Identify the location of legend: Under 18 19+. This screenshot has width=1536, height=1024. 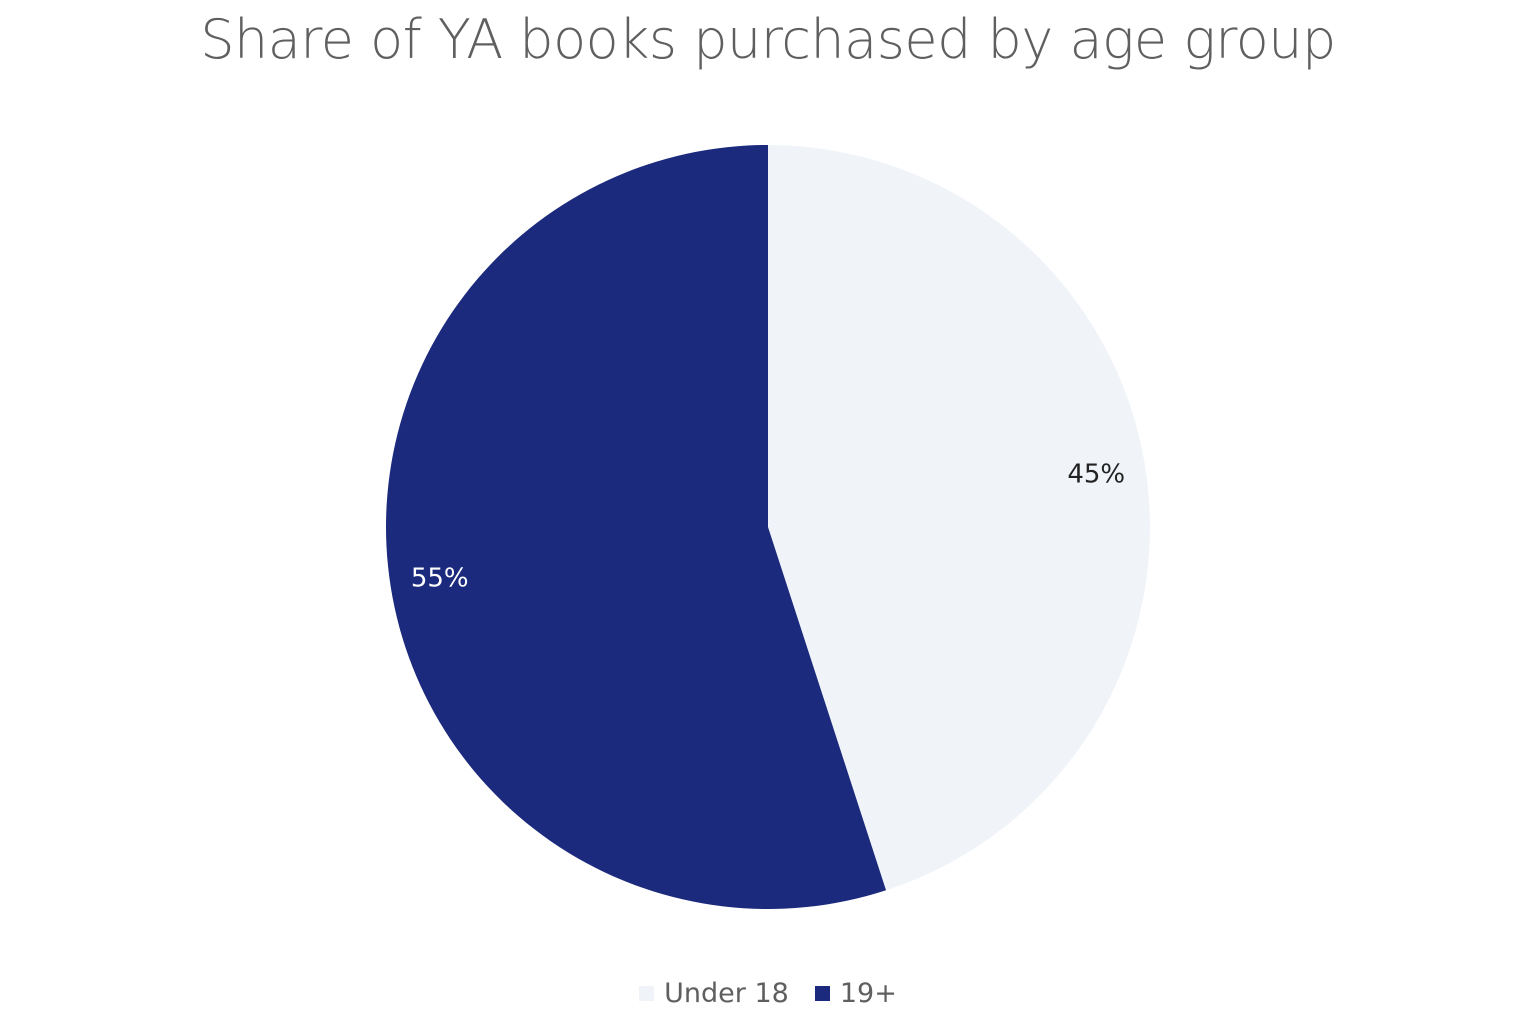
(768, 993).